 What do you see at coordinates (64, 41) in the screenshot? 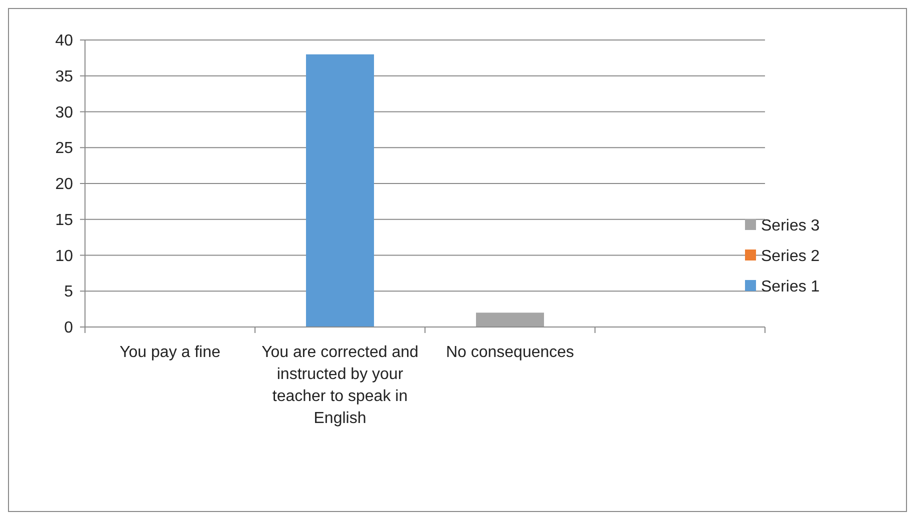
I see `y-tick-label: 40` at bounding box center [64, 41].